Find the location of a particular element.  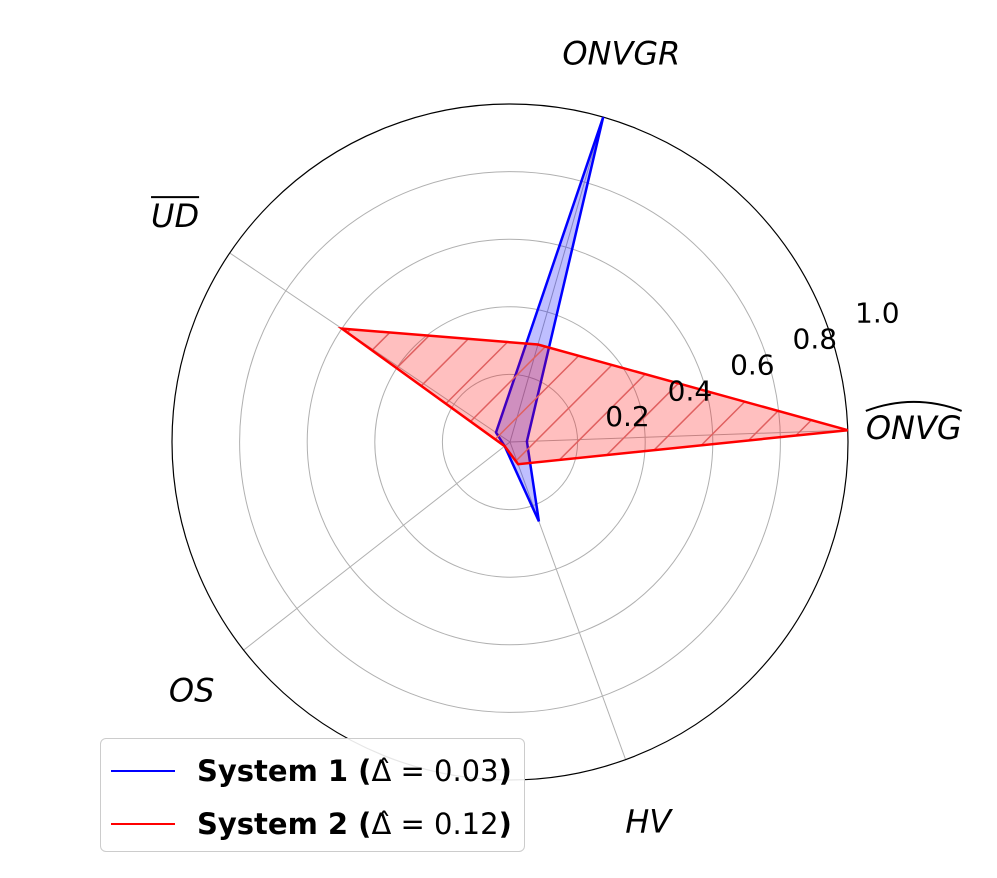

legend-label-system-1: System 1 (Δ̂ = 0.03) is located at coordinates (354, 771).